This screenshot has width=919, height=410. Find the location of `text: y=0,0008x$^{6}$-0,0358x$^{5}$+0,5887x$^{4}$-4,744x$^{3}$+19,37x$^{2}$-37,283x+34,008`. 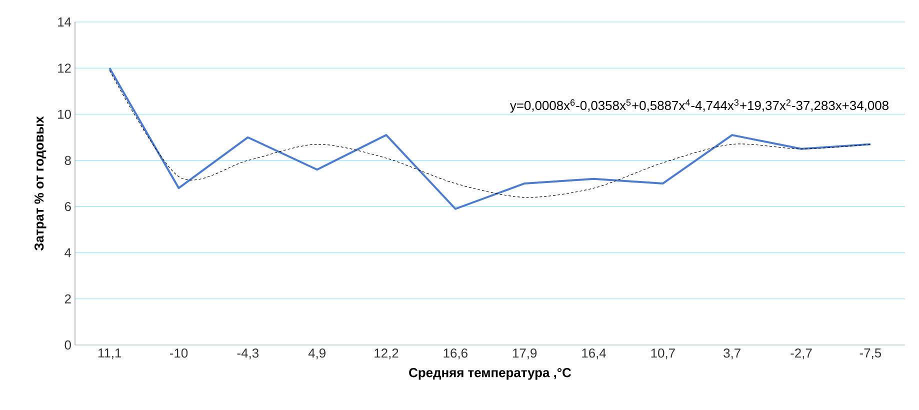

text: y=0,0008x$^{6}$-0,0358x$^{5}$+0,5887x$^{4}$-4,744x$^{3}$+19,37x$^{2}$-37,283x+34,008 is located at coordinates (699, 106).